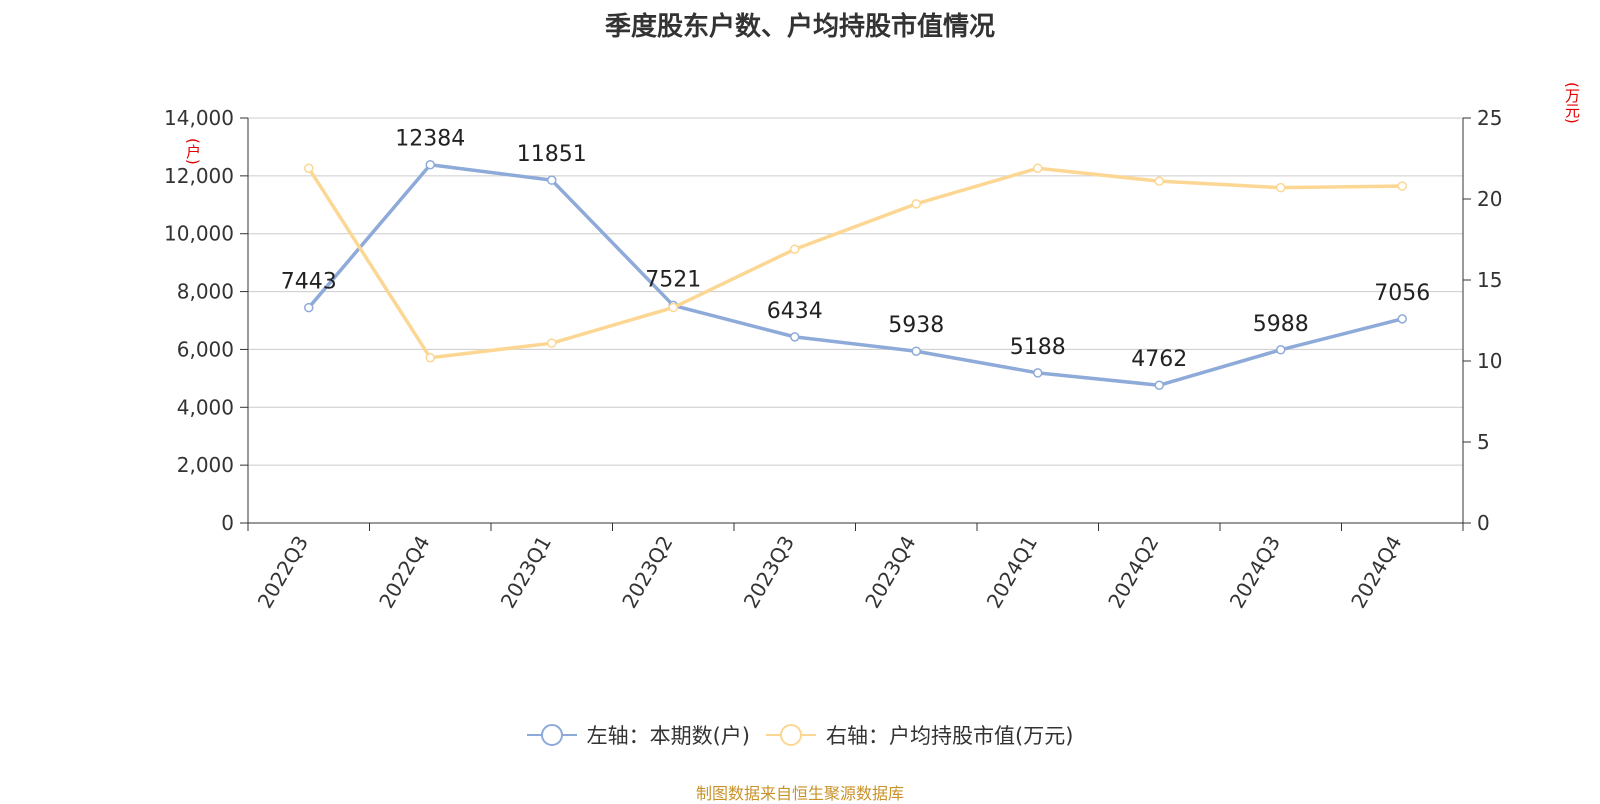 This screenshot has width=1600, height=804. What do you see at coordinates (890, 572) in the screenshot?
I see `x-axis-tick-label: 2023Q4` at bounding box center [890, 572].